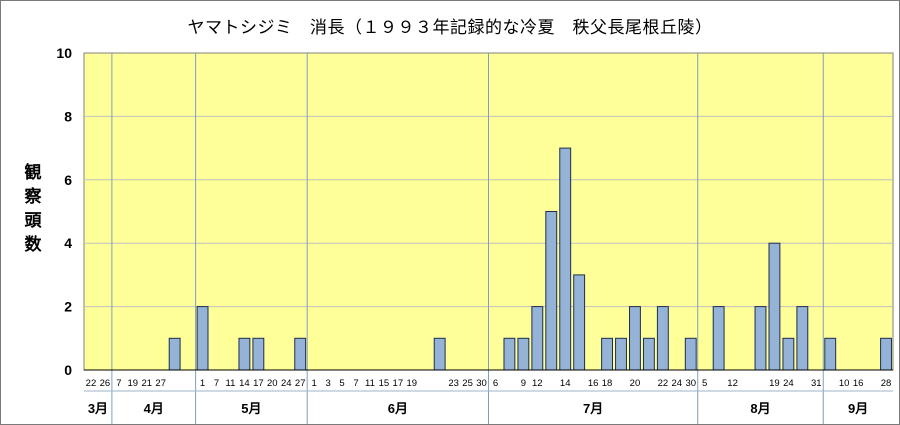  I want to click on x-tick-label: 26, so click(105, 383).